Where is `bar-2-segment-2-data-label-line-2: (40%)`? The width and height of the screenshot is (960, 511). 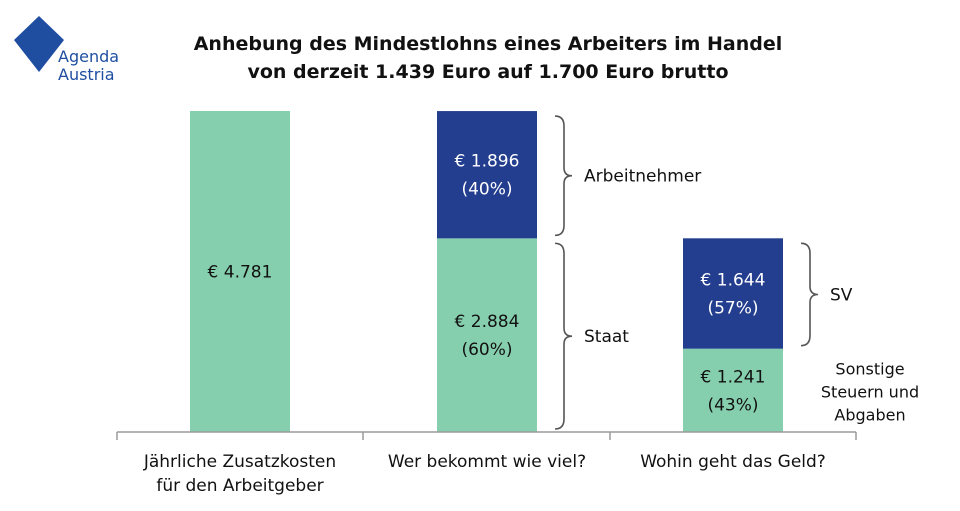 bar-2-segment-2-data-label-line-2: (40%) is located at coordinates (486, 190).